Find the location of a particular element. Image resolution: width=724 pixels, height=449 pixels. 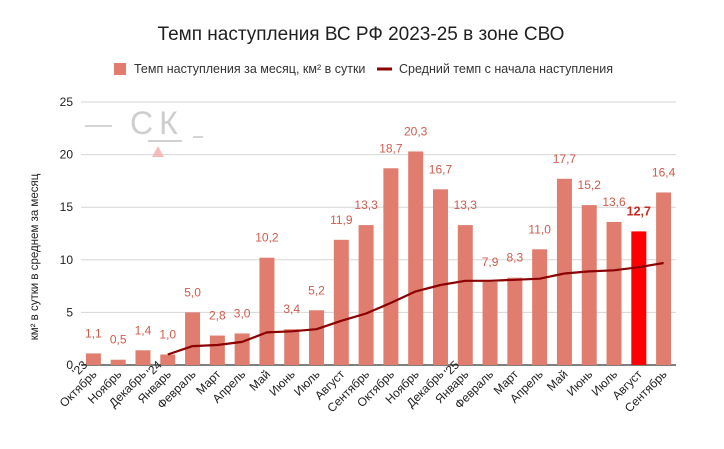

data-label: 16,4 is located at coordinates (664, 172).